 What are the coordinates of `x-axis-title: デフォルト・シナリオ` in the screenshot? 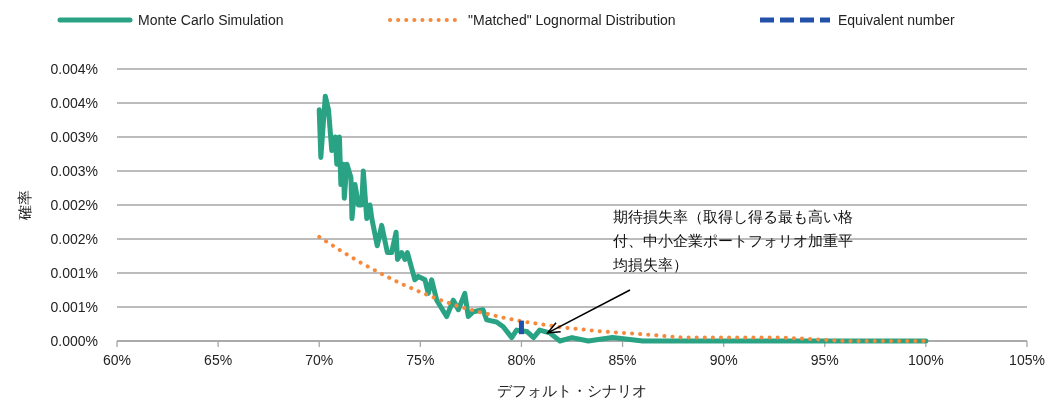 It's located at (572, 390).